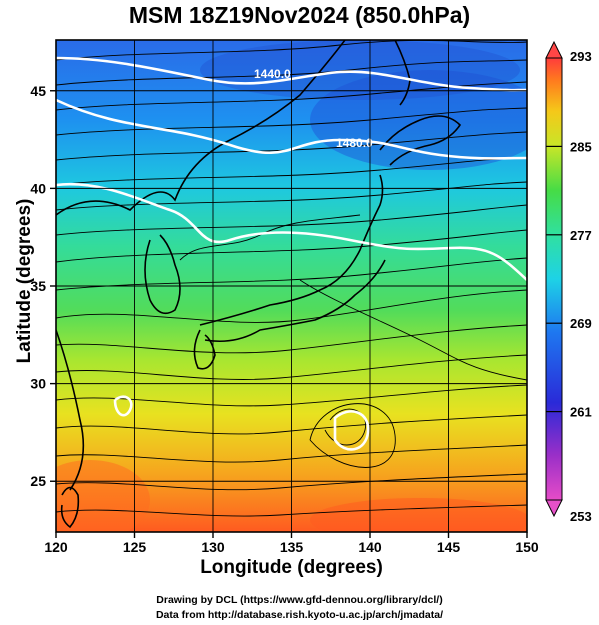 The width and height of the screenshot is (599, 625). What do you see at coordinates (569, 286) in the screenshot?
I see `colorbar-ticks: 293 285 277 269 261 253` at bounding box center [569, 286].